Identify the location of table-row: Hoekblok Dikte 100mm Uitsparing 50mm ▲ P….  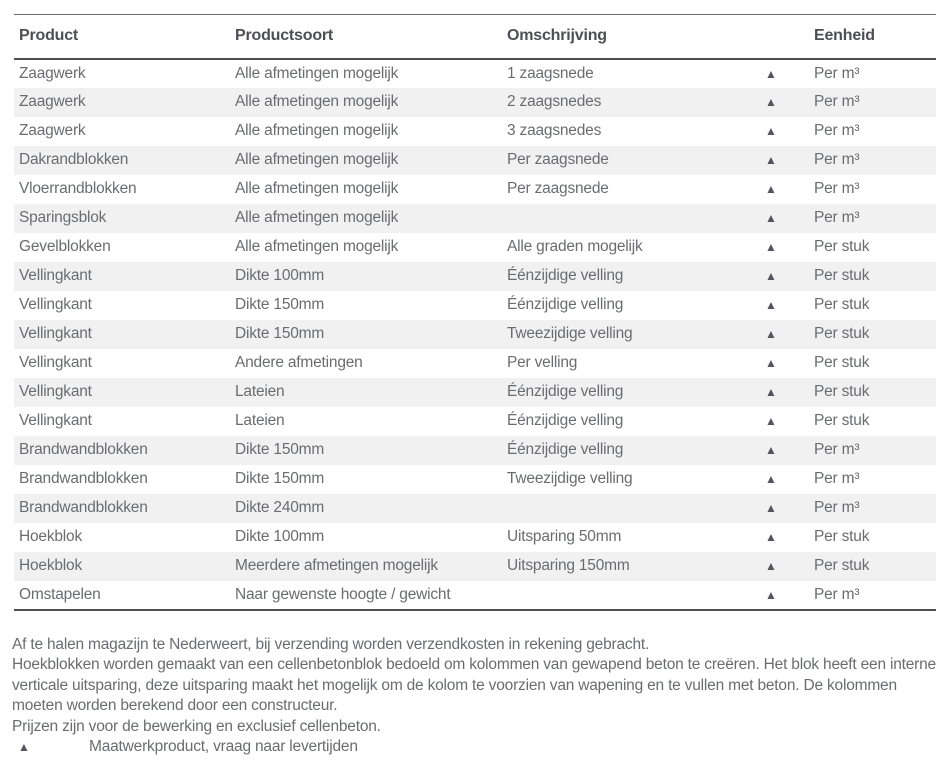
(475, 537).